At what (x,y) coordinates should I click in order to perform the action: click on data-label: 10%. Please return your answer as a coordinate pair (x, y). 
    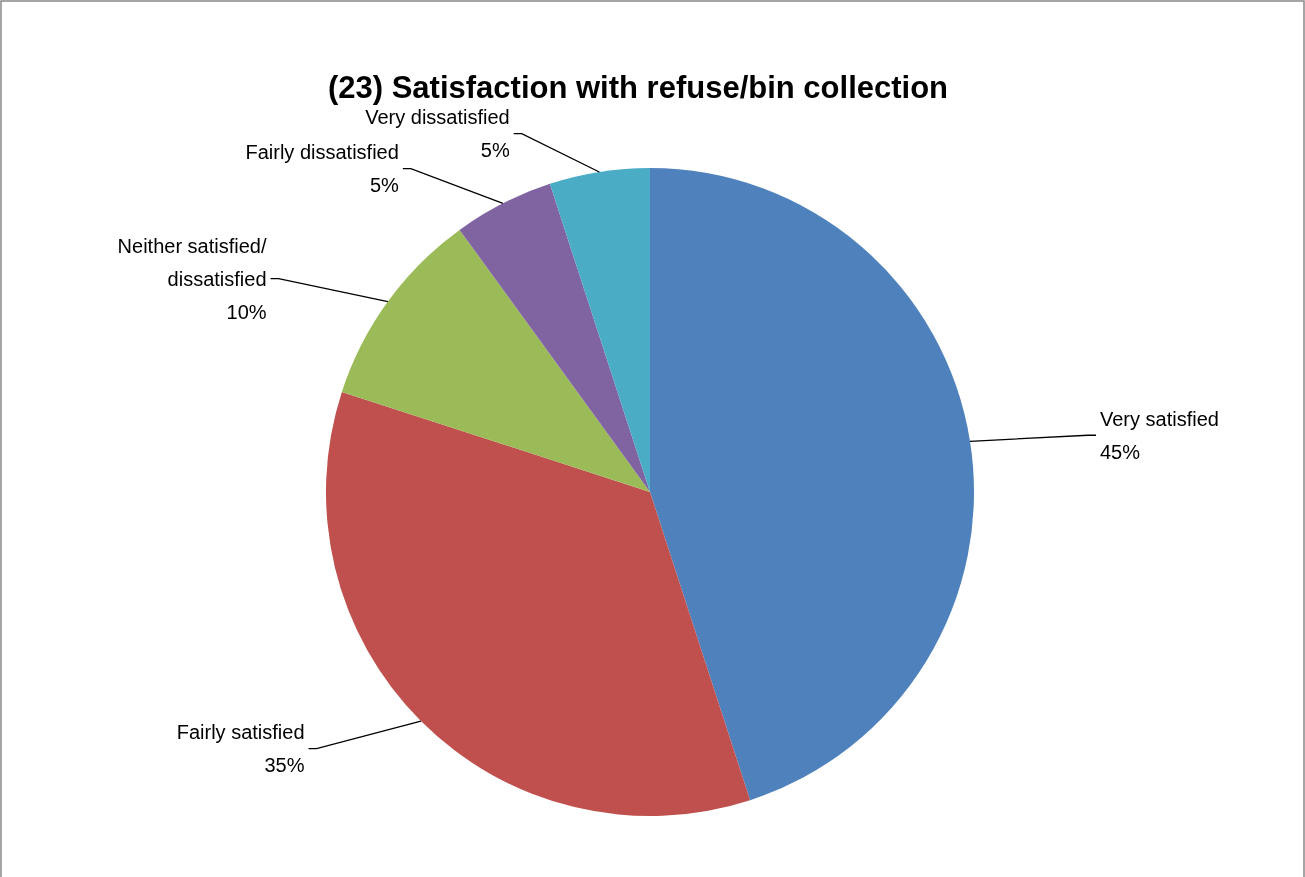
    Looking at the image, I should click on (246, 311).